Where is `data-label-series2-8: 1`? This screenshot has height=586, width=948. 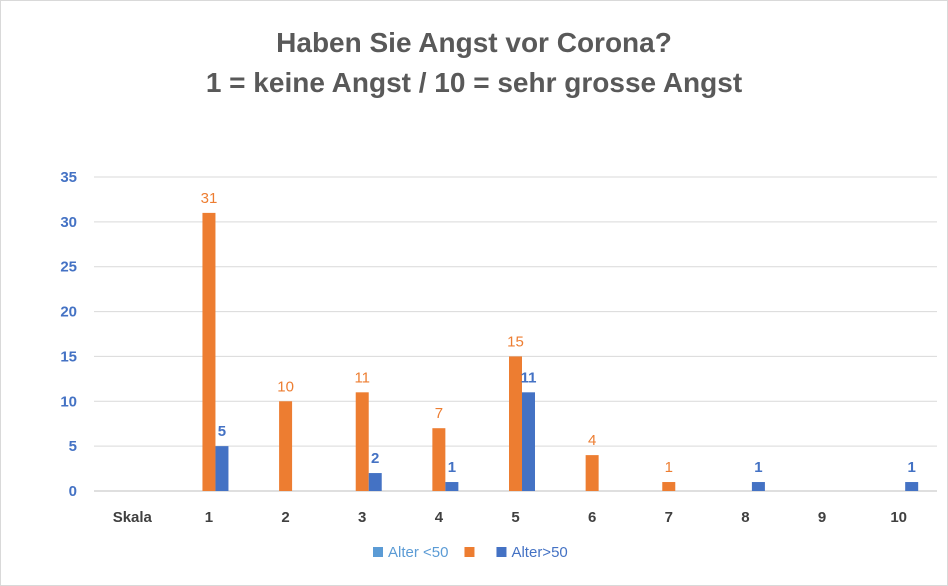
data-label-series2-8: 1 is located at coordinates (758, 467).